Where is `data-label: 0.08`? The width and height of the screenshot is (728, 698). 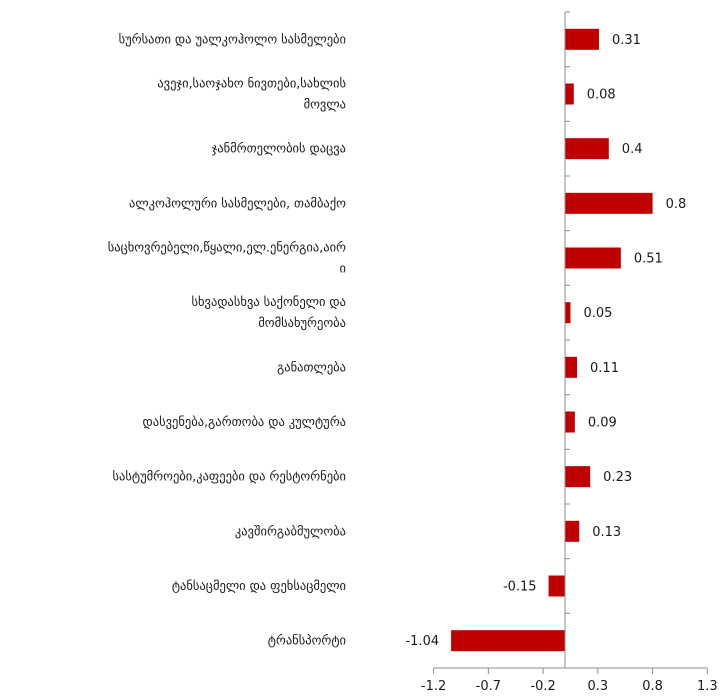 data-label: 0.08 is located at coordinates (601, 95).